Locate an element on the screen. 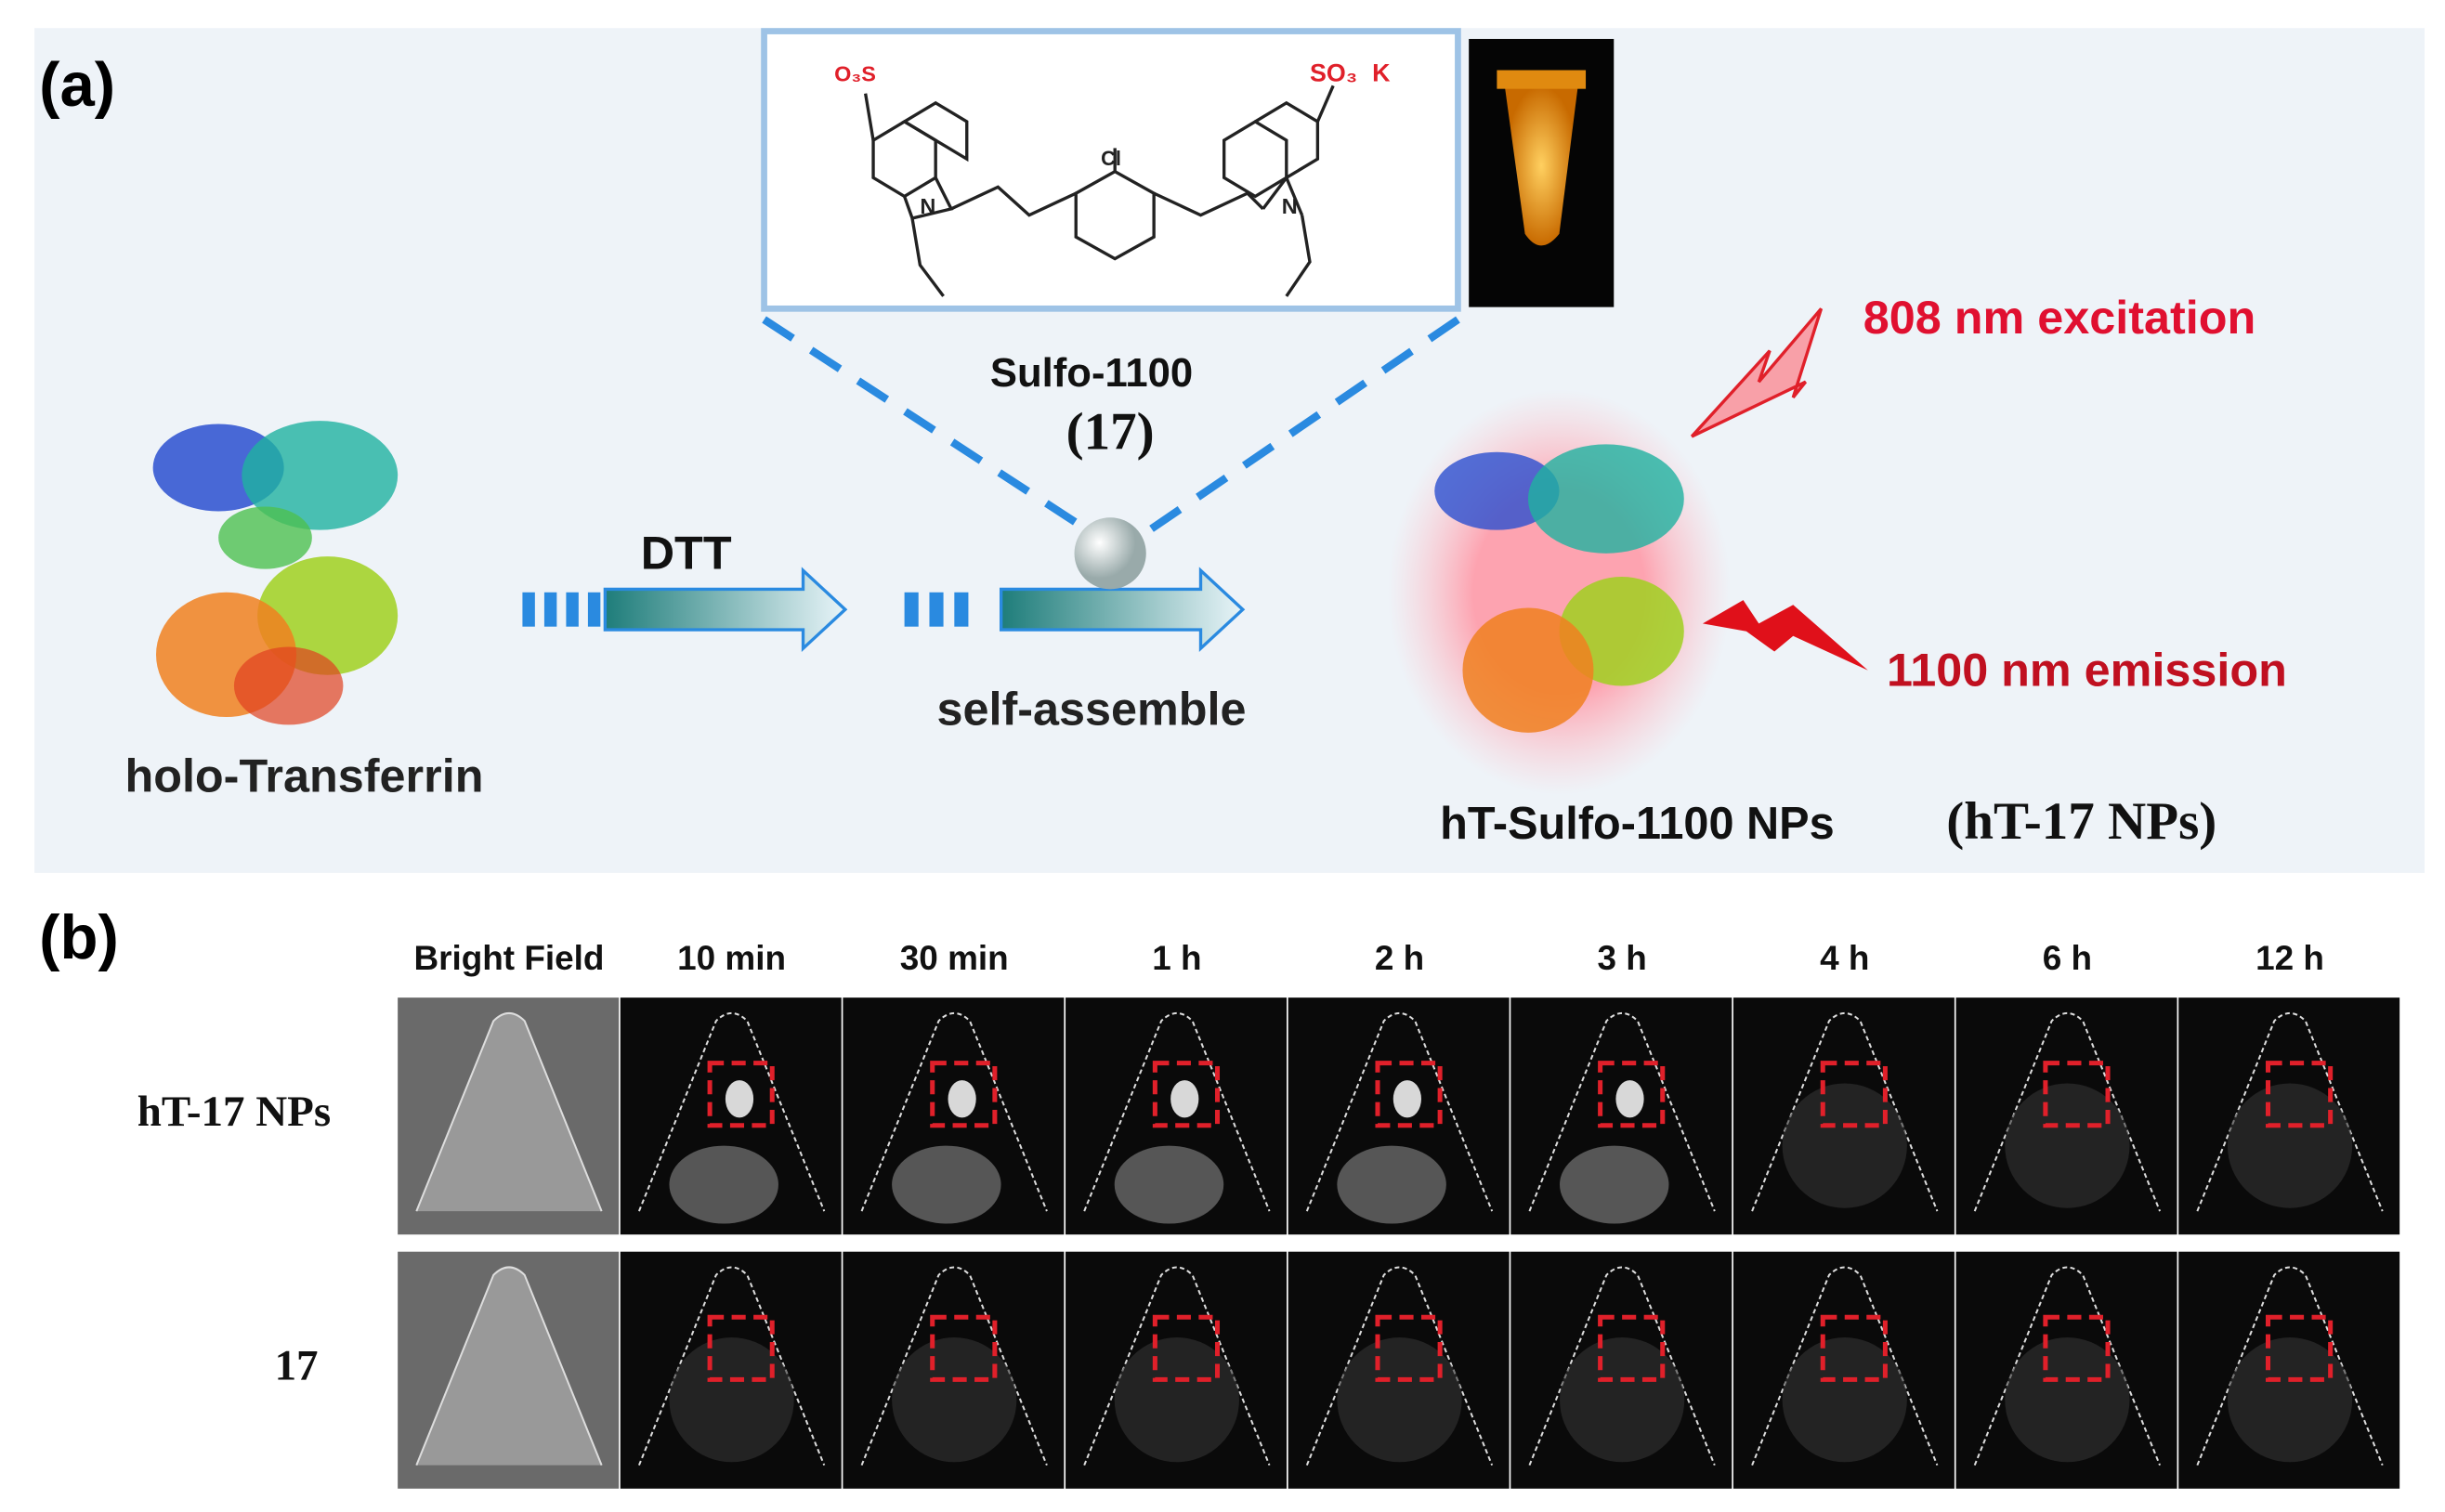  dye-number: (17) is located at coordinates (1110, 431).